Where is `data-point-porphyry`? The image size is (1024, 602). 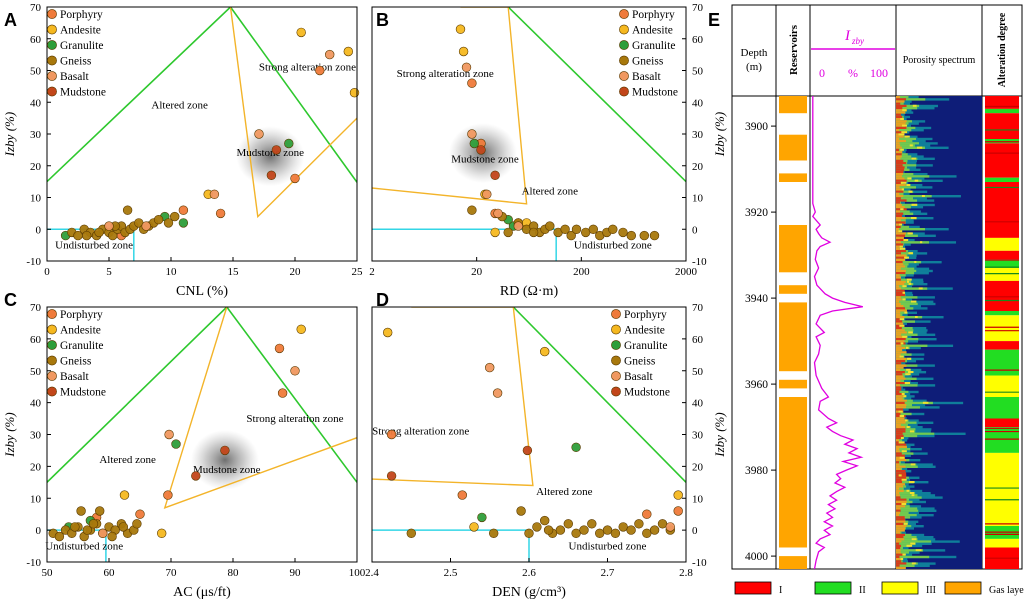
data-point-porphyry is located at coordinates (295, 178).